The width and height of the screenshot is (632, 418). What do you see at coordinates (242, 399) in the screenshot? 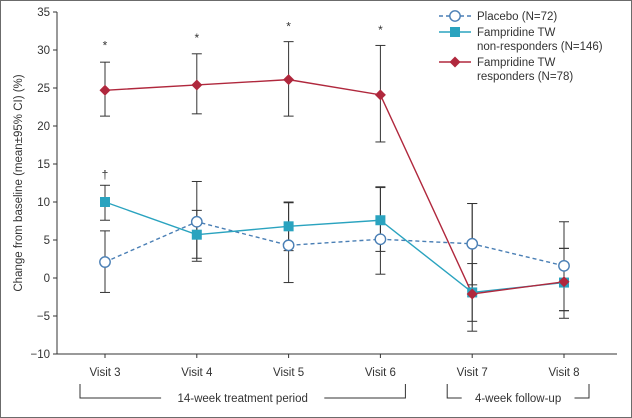
I see `period-label: 14-week treatment period` at bounding box center [242, 399].